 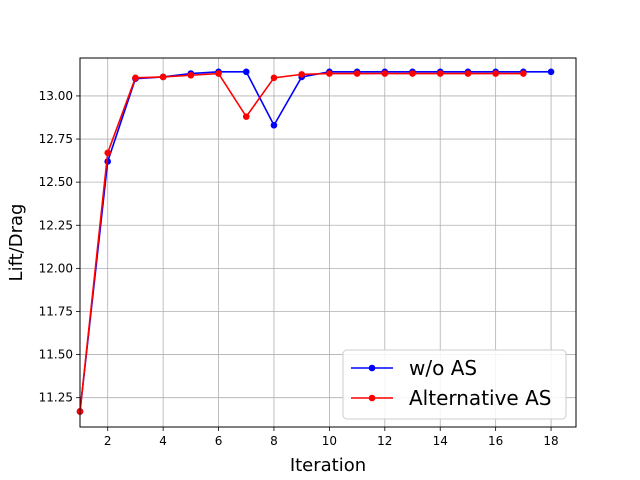 I want to click on y-tick-label: 12.50, so click(x=56, y=182).